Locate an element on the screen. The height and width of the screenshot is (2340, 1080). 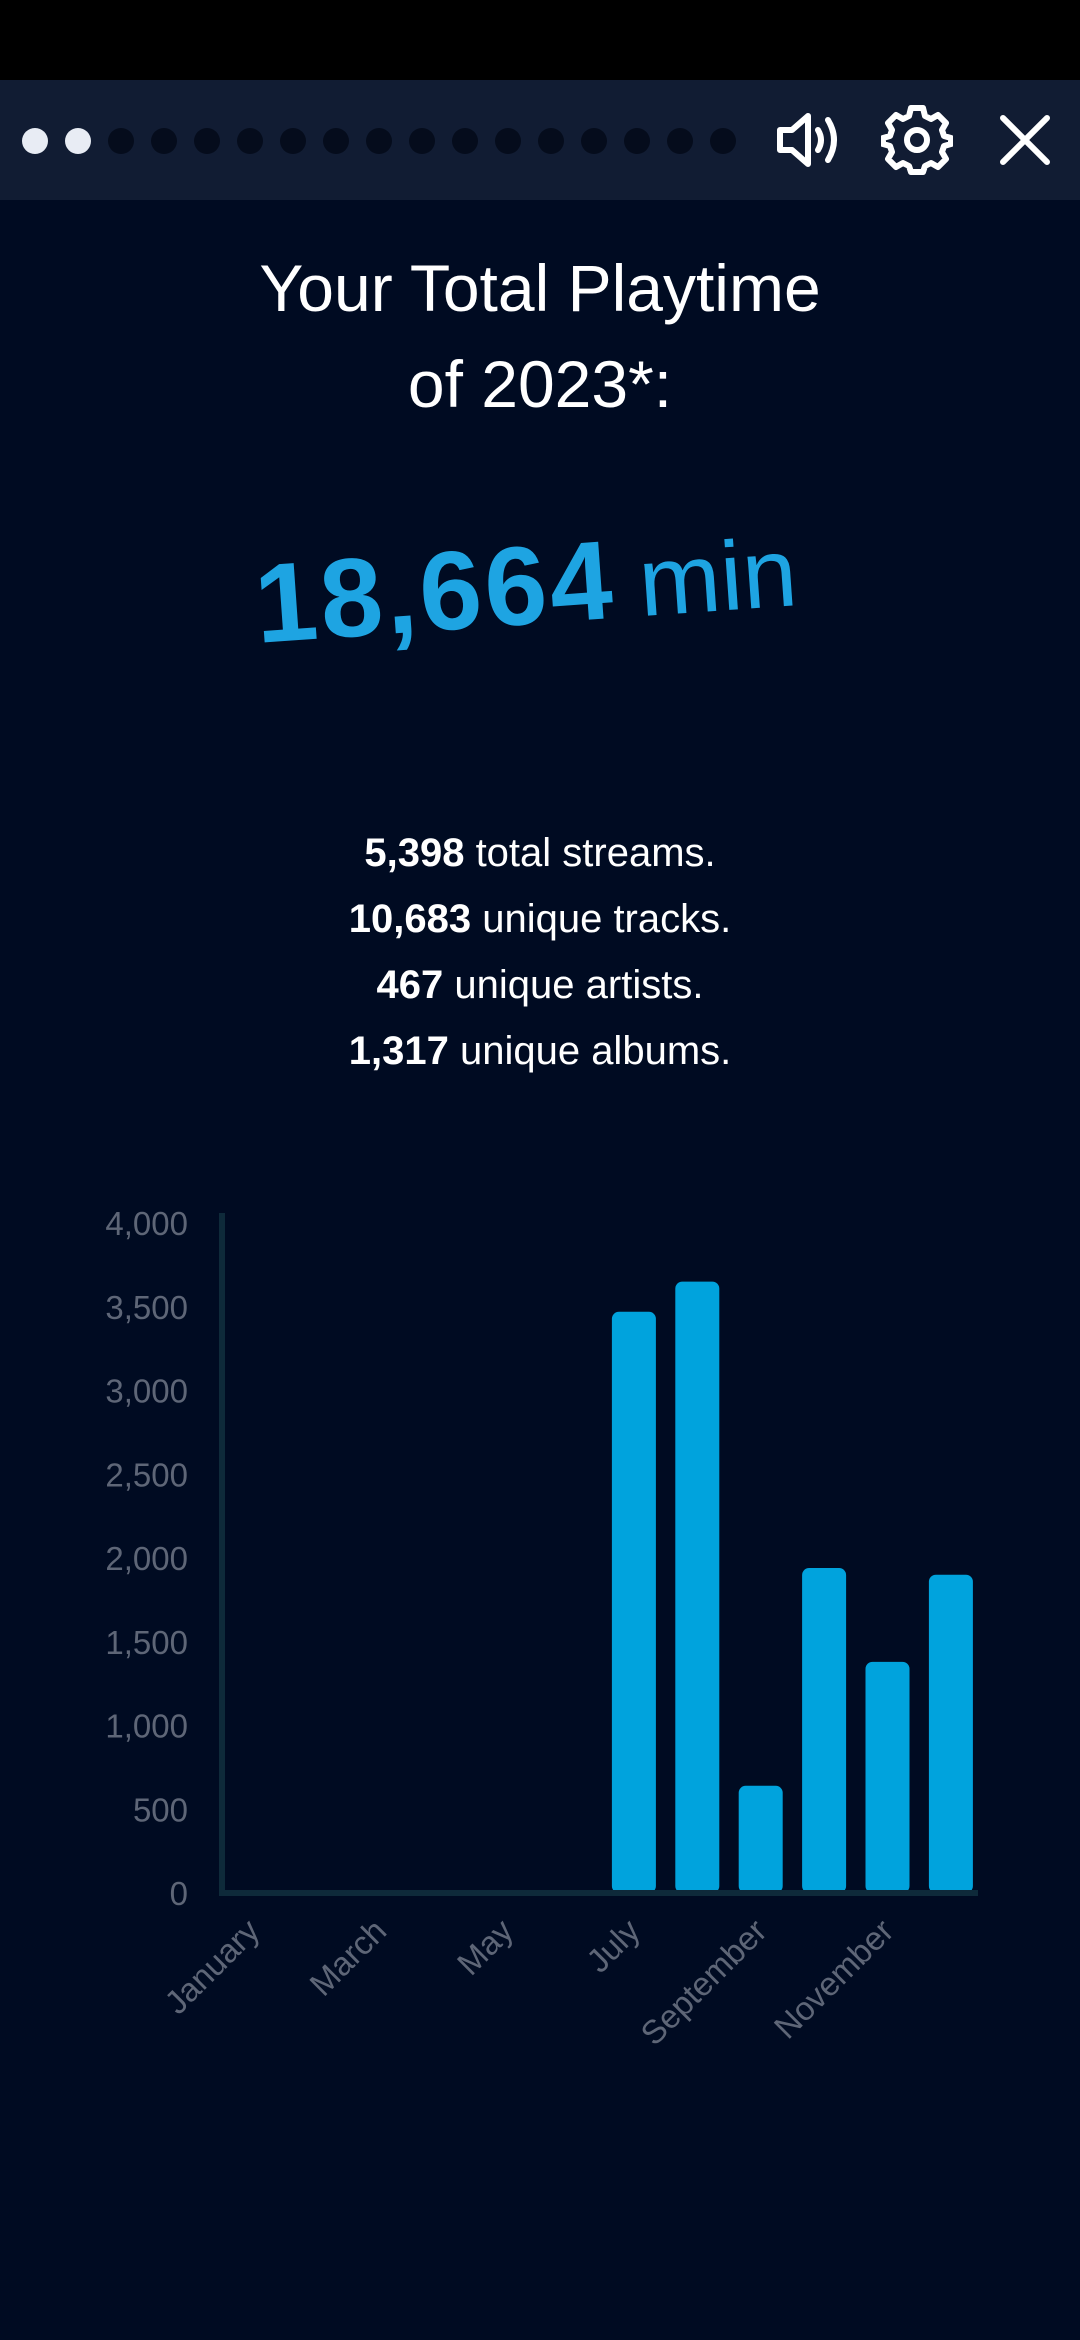
stat-value: 10,683 is located at coordinates (410, 919).